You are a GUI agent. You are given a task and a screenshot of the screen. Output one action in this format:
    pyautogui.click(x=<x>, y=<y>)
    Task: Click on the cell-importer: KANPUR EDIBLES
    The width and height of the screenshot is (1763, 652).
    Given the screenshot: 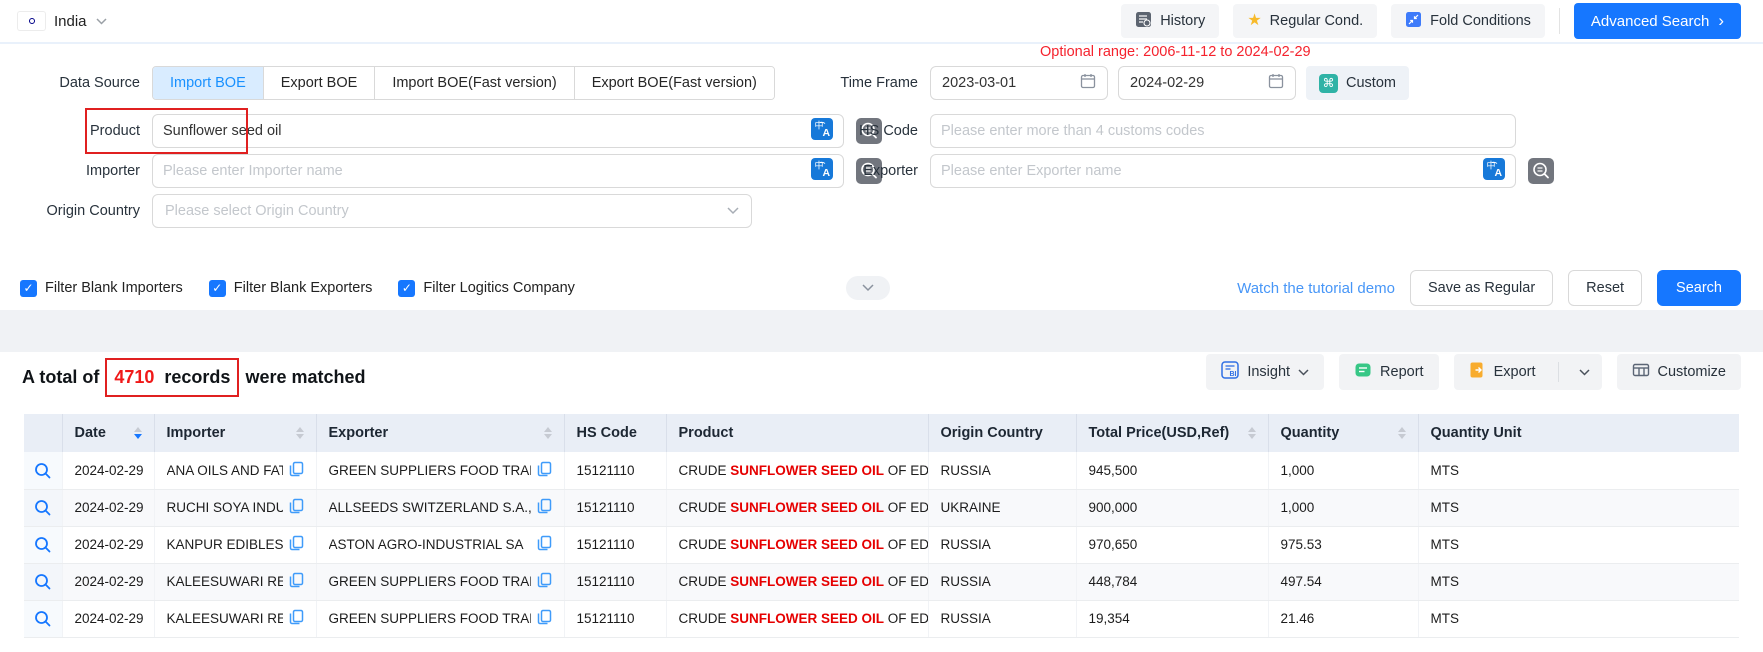 What is the action you would take?
    pyautogui.click(x=235, y=545)
    